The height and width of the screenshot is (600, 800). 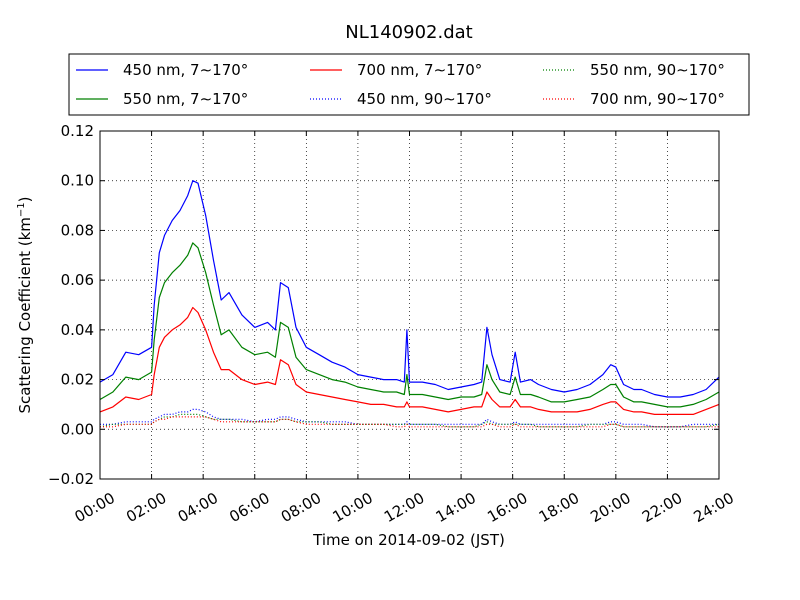 What do you see at coordinates (77, 181) in the screenshot?
I see `y-tick-label: 0.10` at bounding box center [77, 181].